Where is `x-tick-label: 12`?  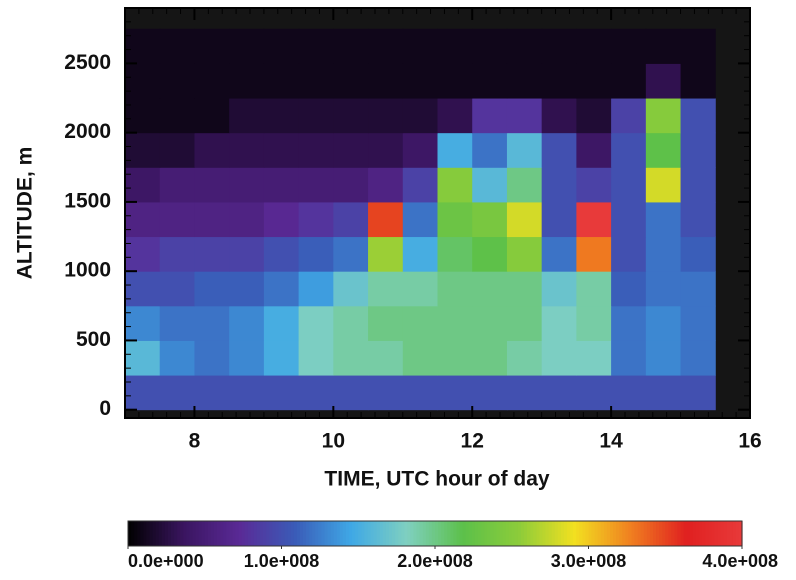 x-tick-label: 12 is located at coordinates (472, 441).